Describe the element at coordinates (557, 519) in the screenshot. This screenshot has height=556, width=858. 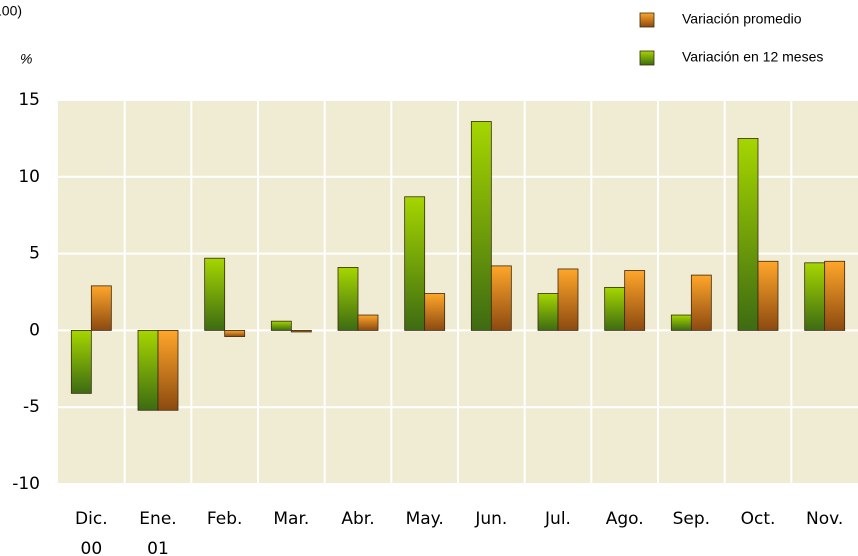
I see `x-tick-label: Jul.` at that location.